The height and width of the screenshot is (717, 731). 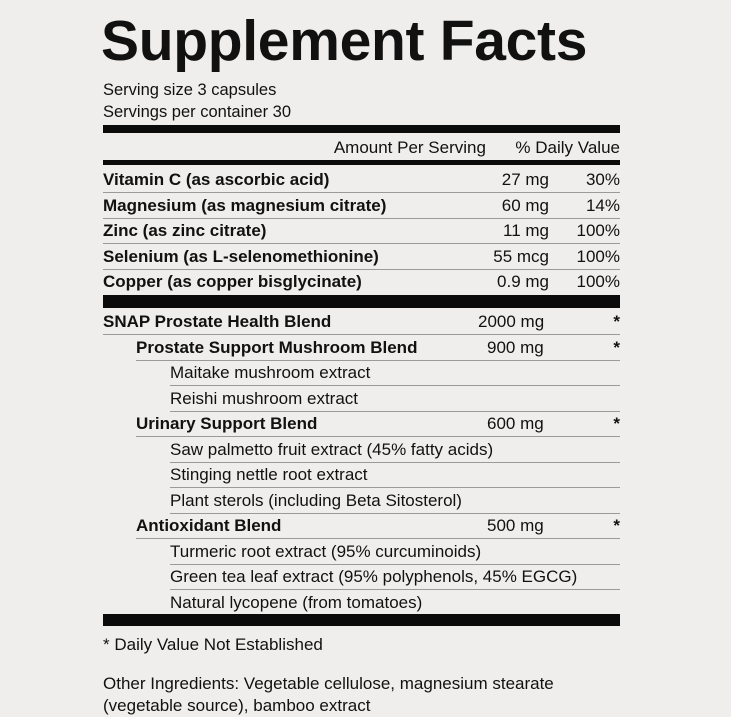 What do you see at coordinates (602, 179) in the screenshot?
I see `nutrient-daily-value: 30%` at bounding box center [602, 179].